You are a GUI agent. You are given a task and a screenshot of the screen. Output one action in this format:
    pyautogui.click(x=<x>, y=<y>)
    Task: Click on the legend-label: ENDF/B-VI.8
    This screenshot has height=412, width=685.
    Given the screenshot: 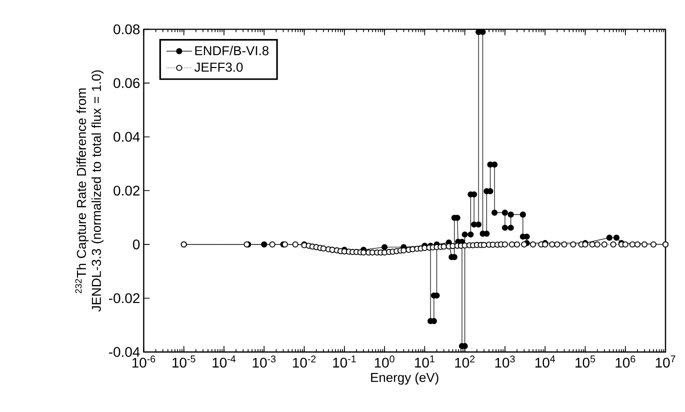 What is the action you would take?
    pyautogui.click(x=232, y=51)
    